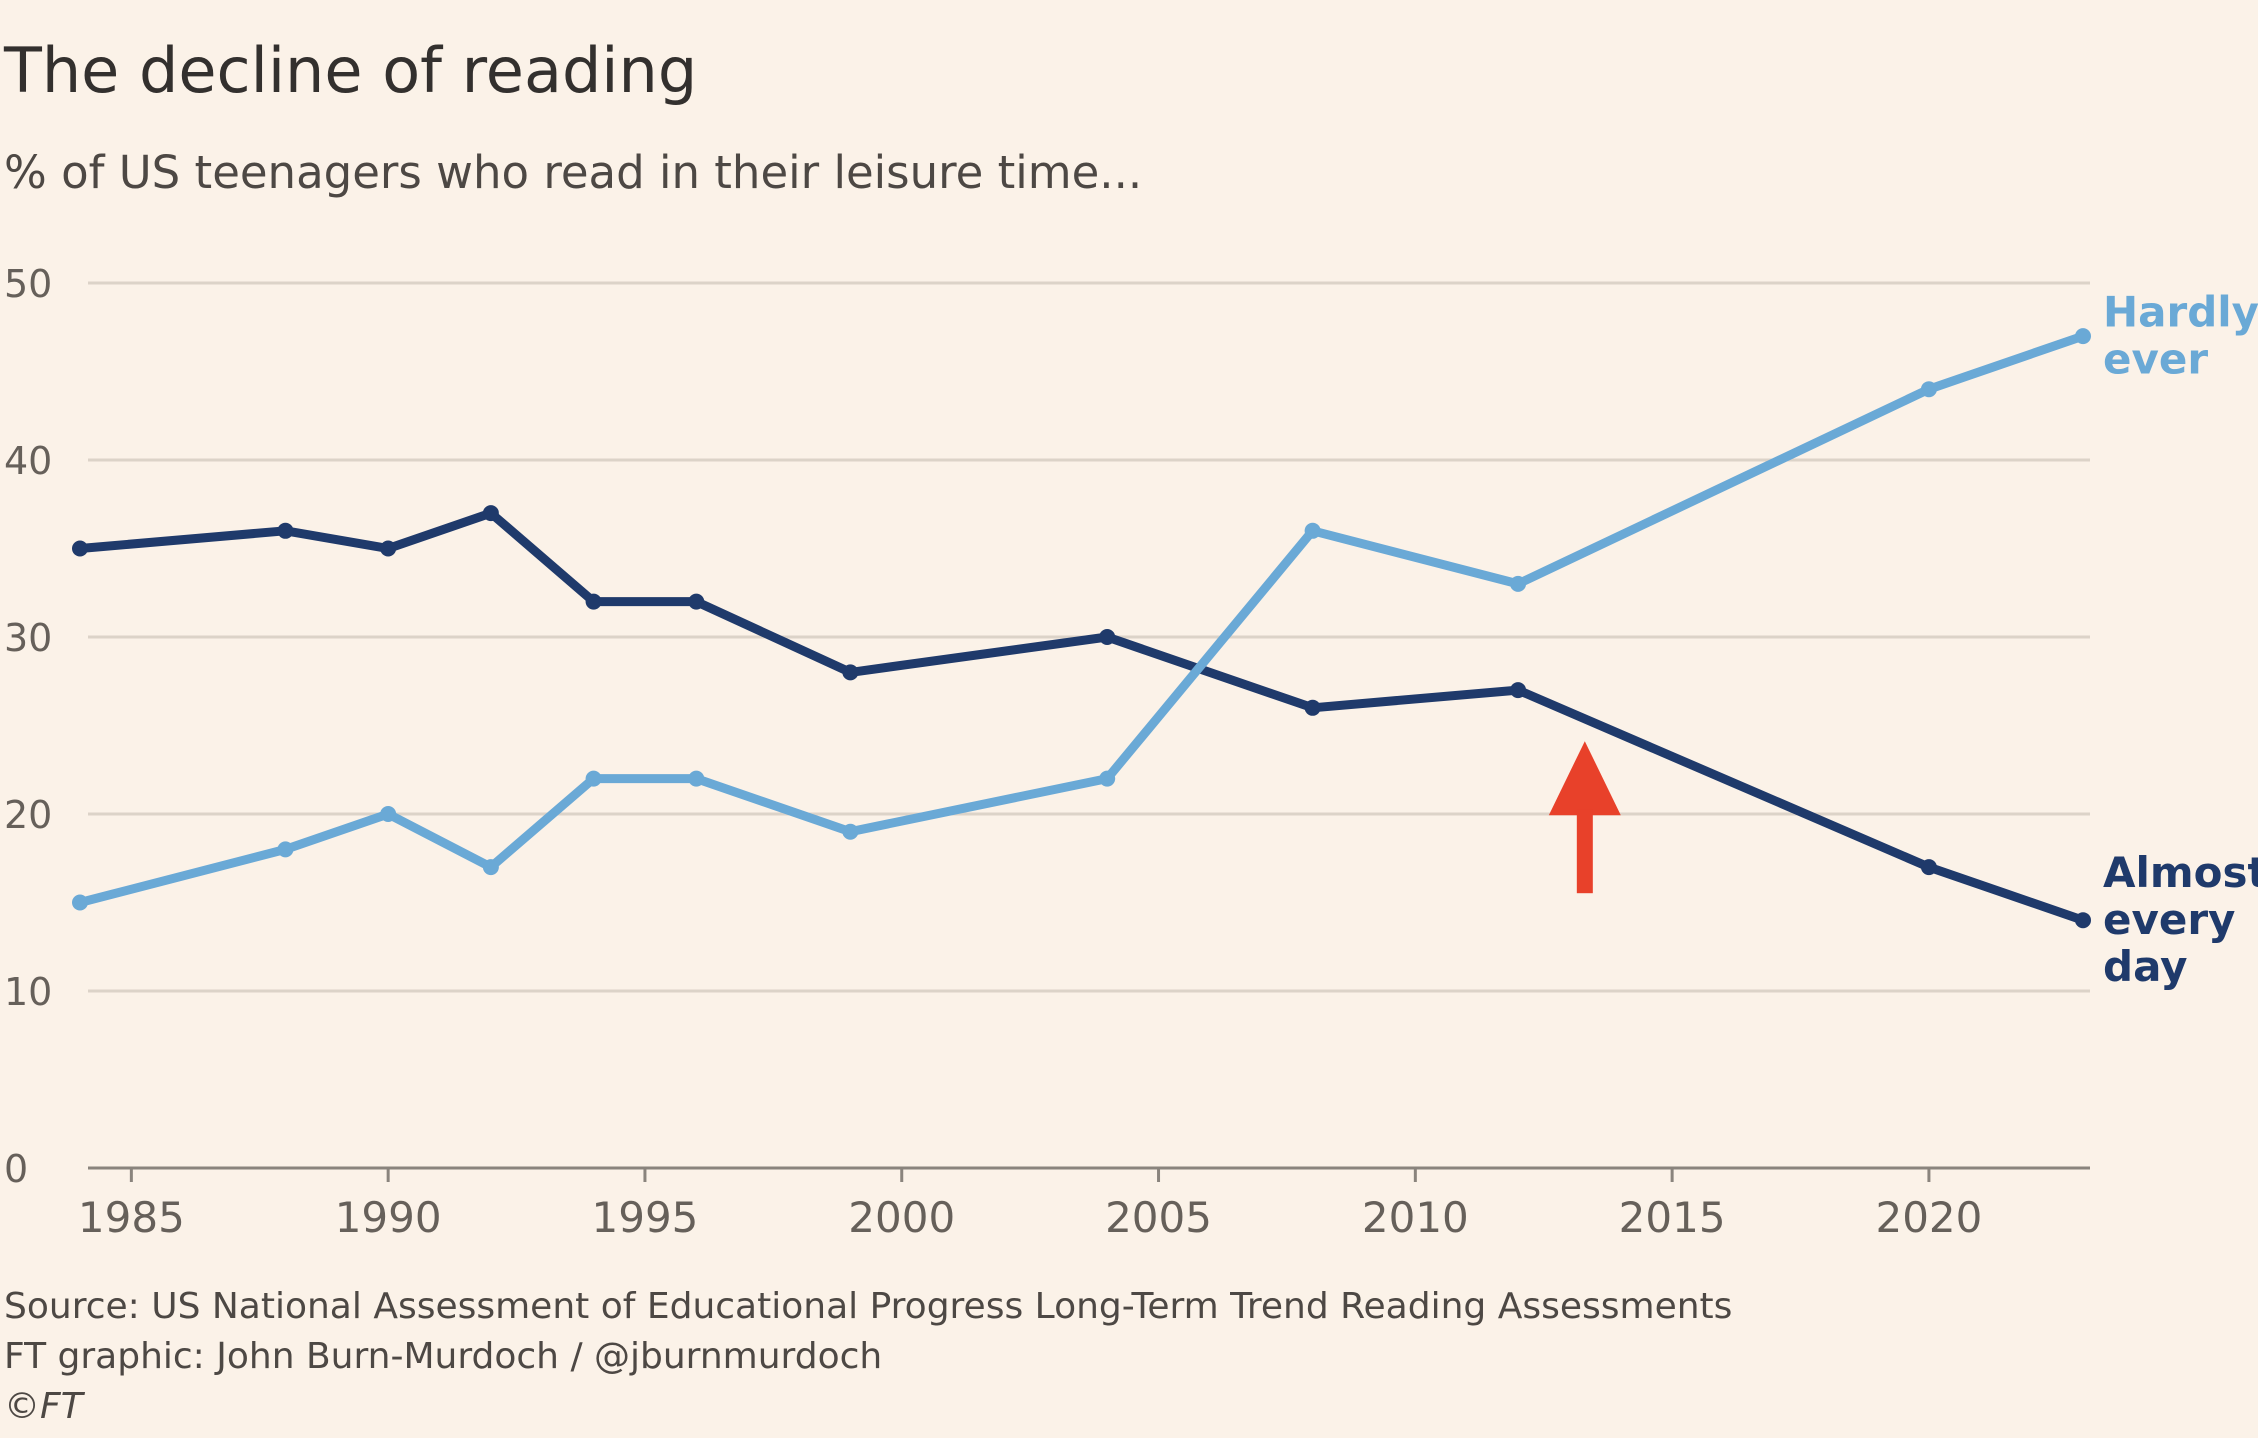 This screenshot has width=2258, height=1438. I want to click on annotation-arrow-shaft, so click(1584, 851).